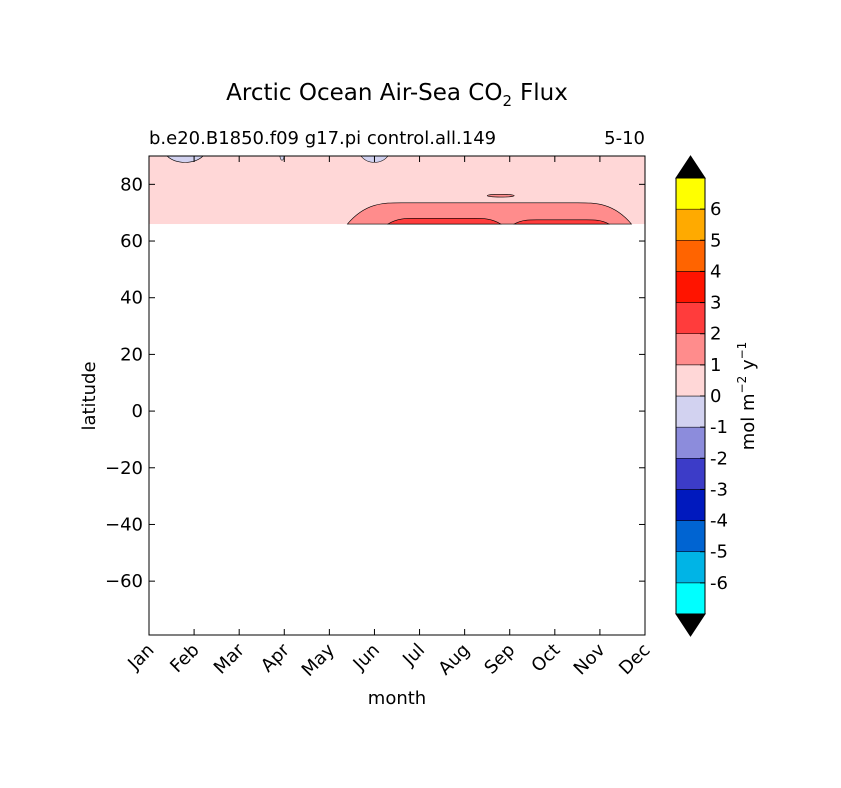  What do you see at coordinates (140, 657) in the screenshot?
I see `x-tick-label: Jan` at bounding box center [140, 657].